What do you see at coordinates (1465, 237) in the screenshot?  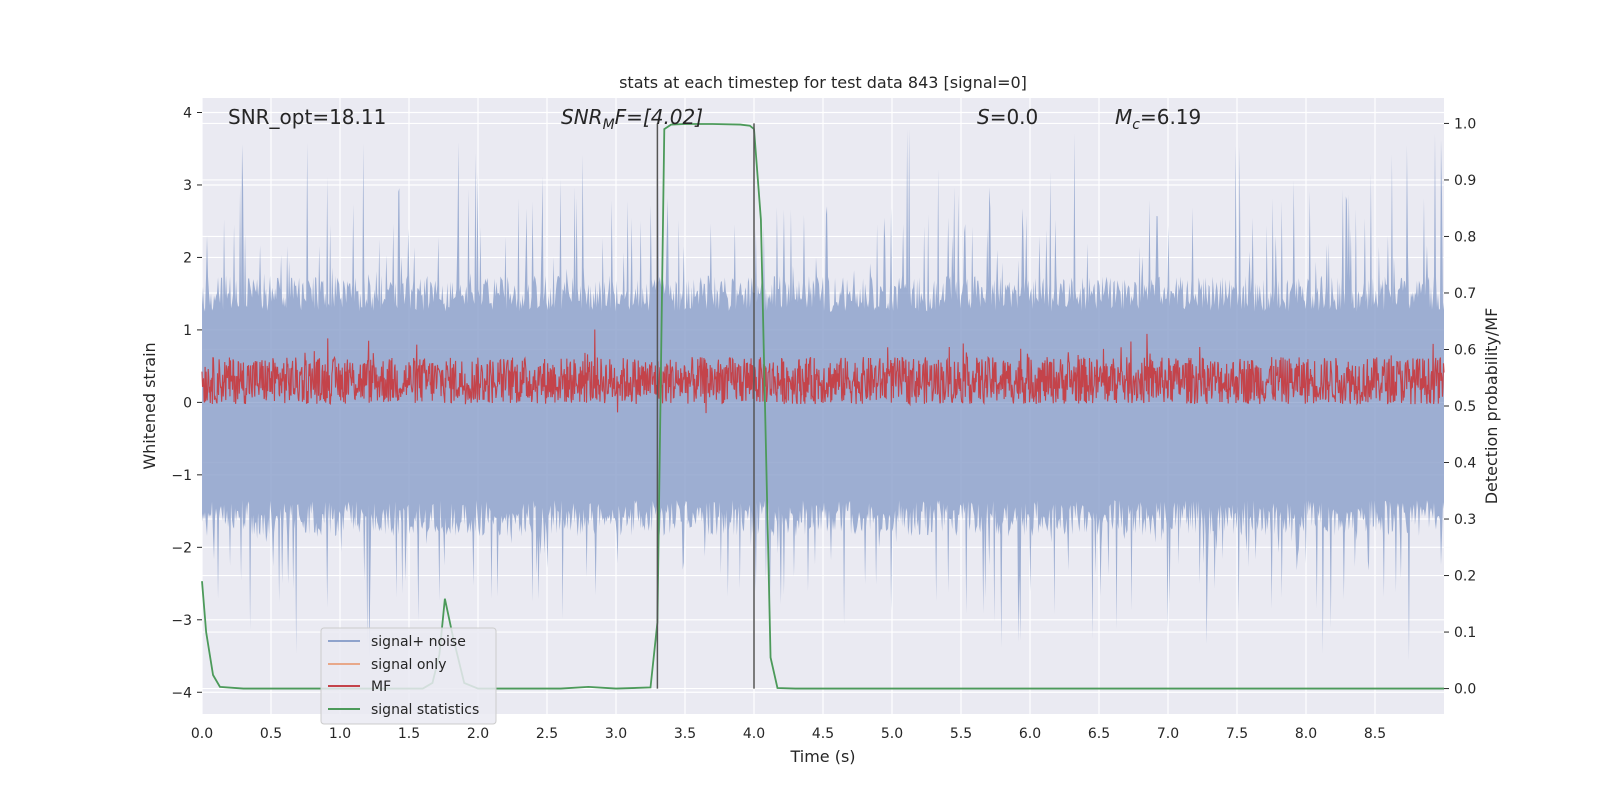 I see `y-right-tick-label: 0.8` at bounding box center [1465, 237].